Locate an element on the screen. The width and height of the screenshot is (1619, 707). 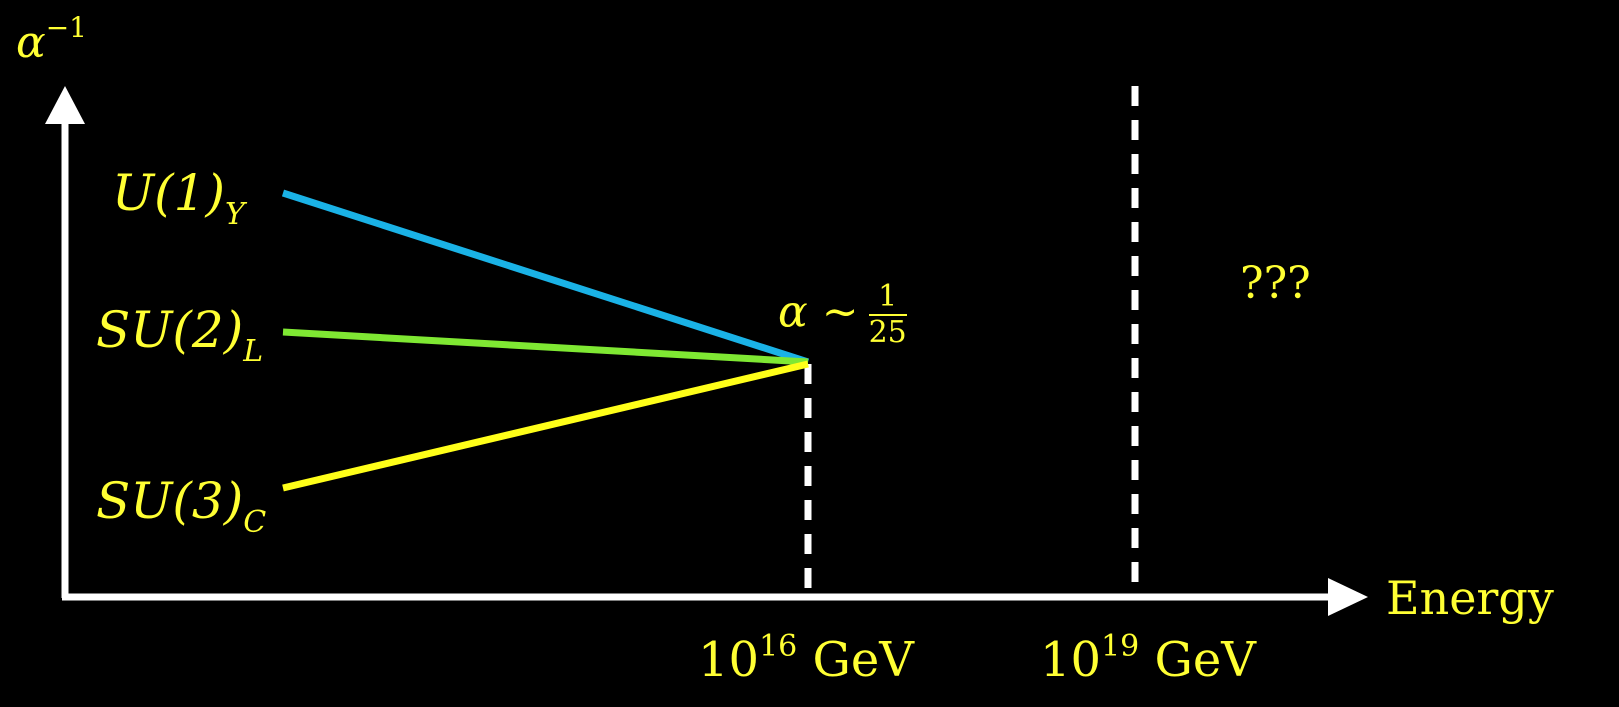
u1-label: U(1)Y is located at coordinates (178, 199).